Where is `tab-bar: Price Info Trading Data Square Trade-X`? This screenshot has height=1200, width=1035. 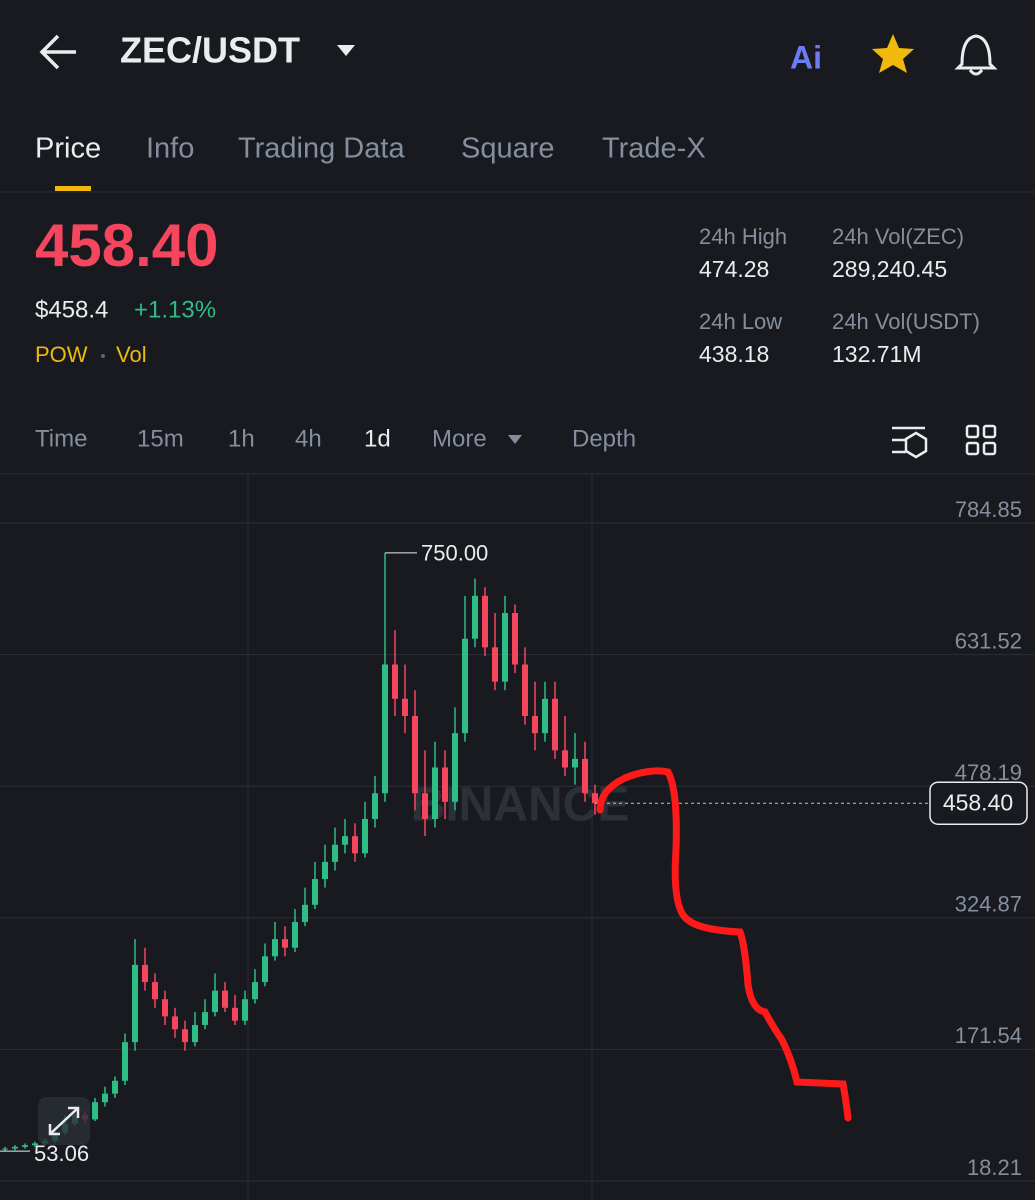 tab-bar: Price Info Trading Data Square Trade-X is located at coordinates (370, 149).